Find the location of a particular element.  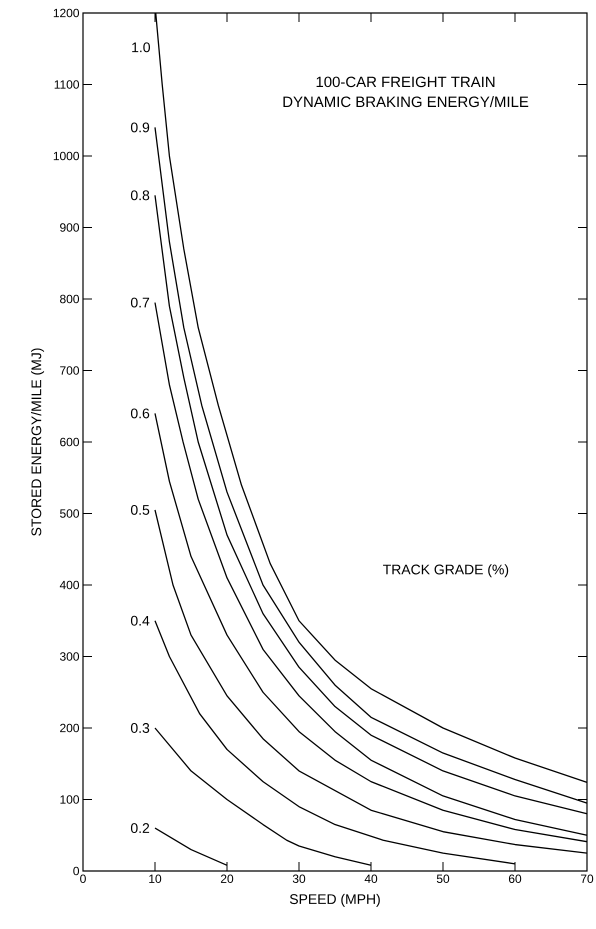

x-tick-label: 70 is located at coordinates (587, 878).